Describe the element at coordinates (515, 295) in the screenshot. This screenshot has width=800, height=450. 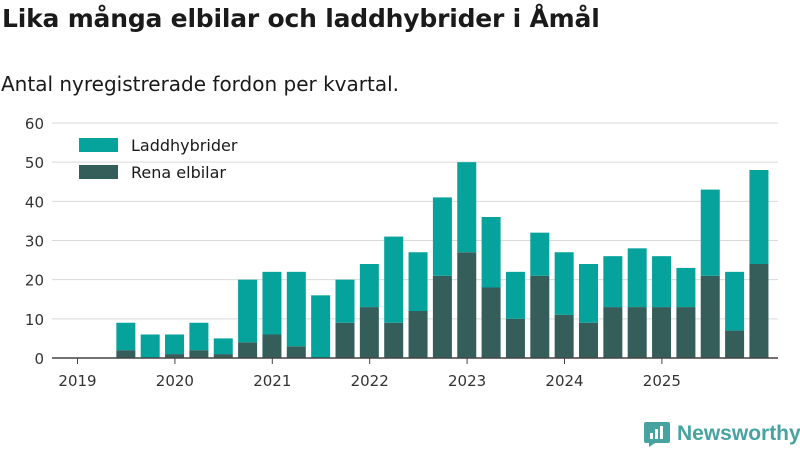
I see `bar-laddhybrider-2023Q2` at that location.